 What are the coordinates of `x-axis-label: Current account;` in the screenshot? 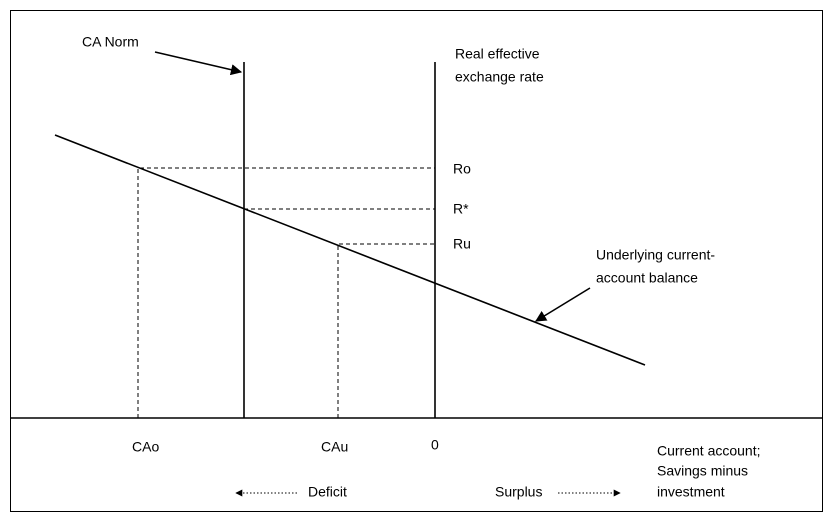 It's located at (709, 451).